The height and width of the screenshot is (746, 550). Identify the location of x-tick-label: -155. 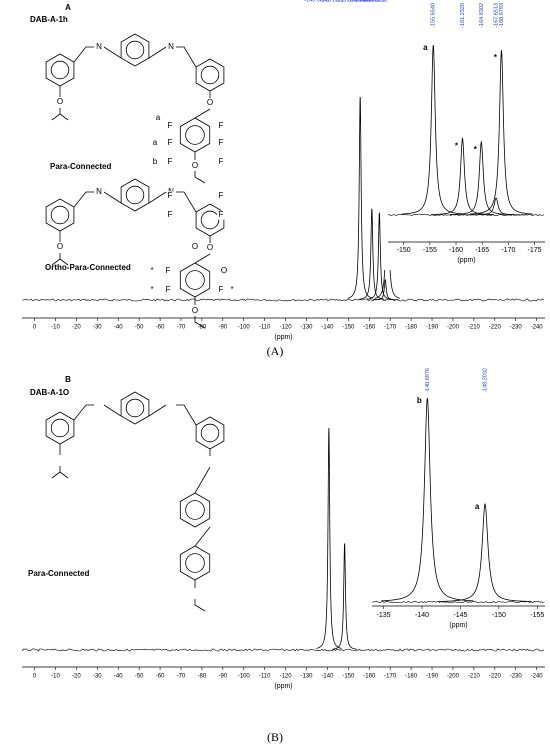
(537, 615).